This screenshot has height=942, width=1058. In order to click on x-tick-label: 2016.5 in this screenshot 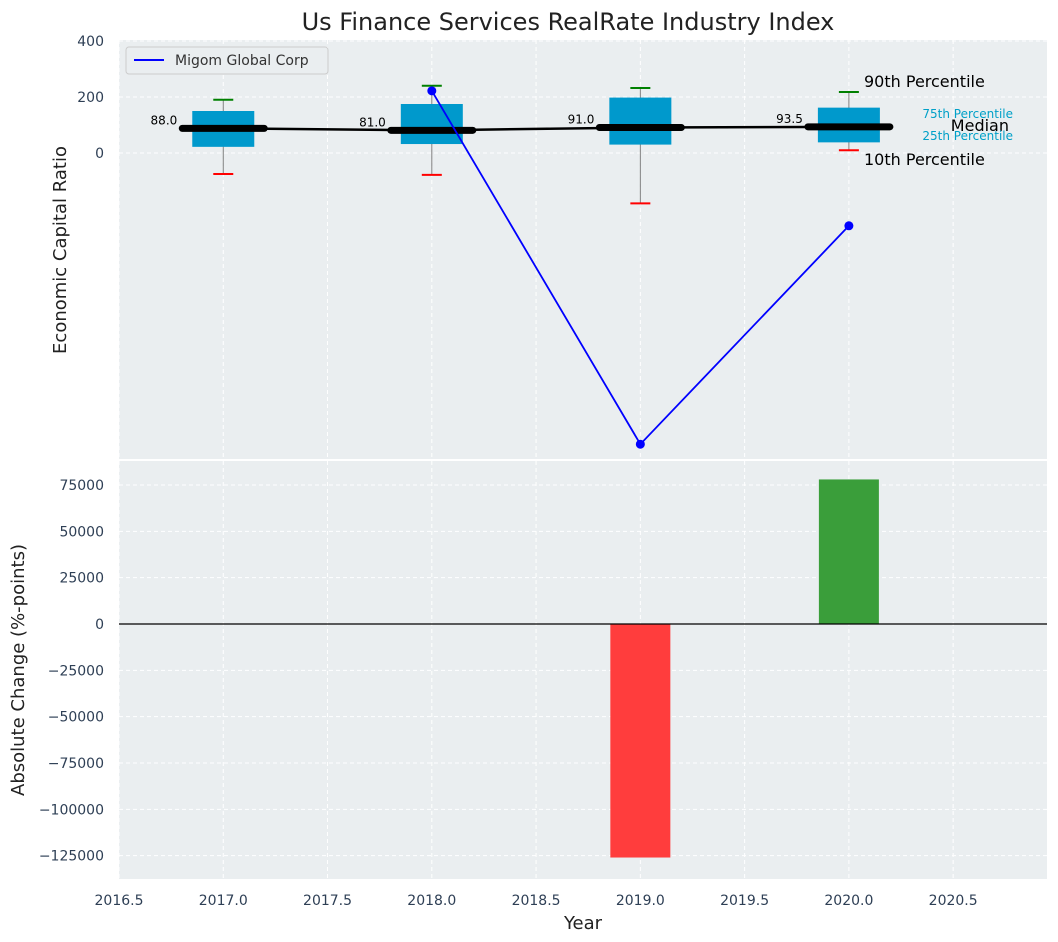, I will do `click(119, 901)`.